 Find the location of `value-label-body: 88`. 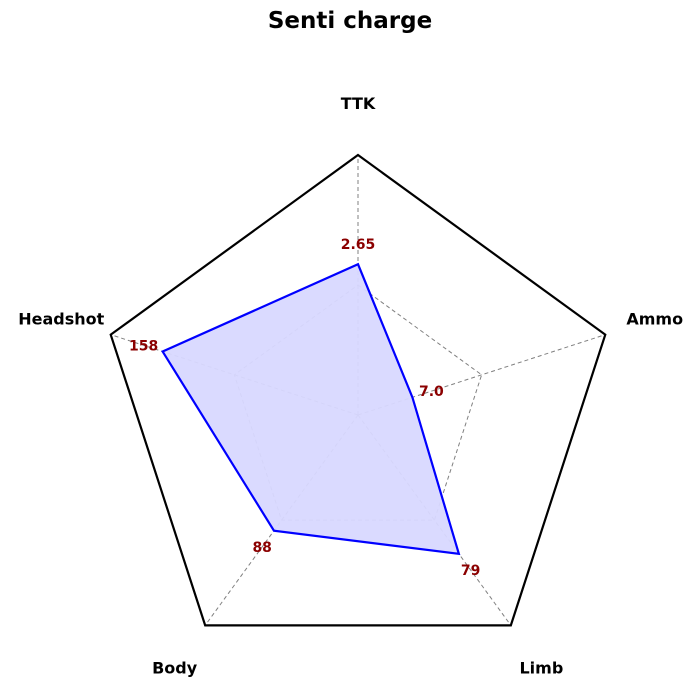

value-label-body: 88 is located at coordinates (261, 548).